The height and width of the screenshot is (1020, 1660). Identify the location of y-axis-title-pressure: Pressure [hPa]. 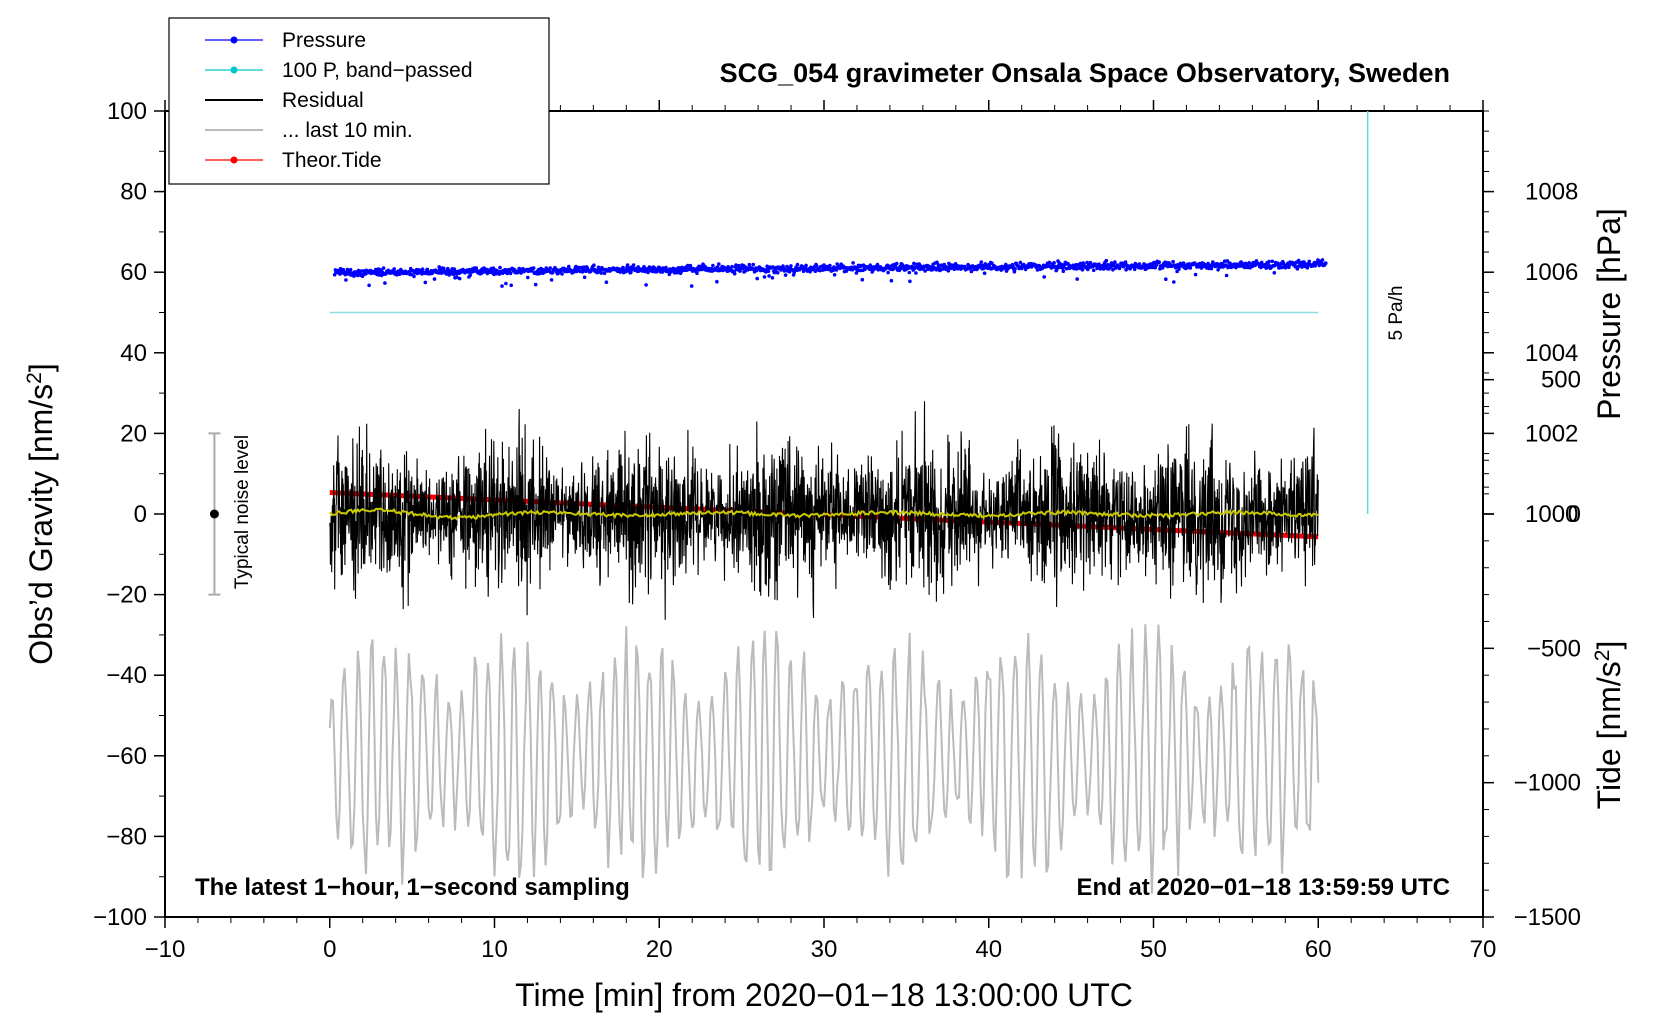
(1609, 314).